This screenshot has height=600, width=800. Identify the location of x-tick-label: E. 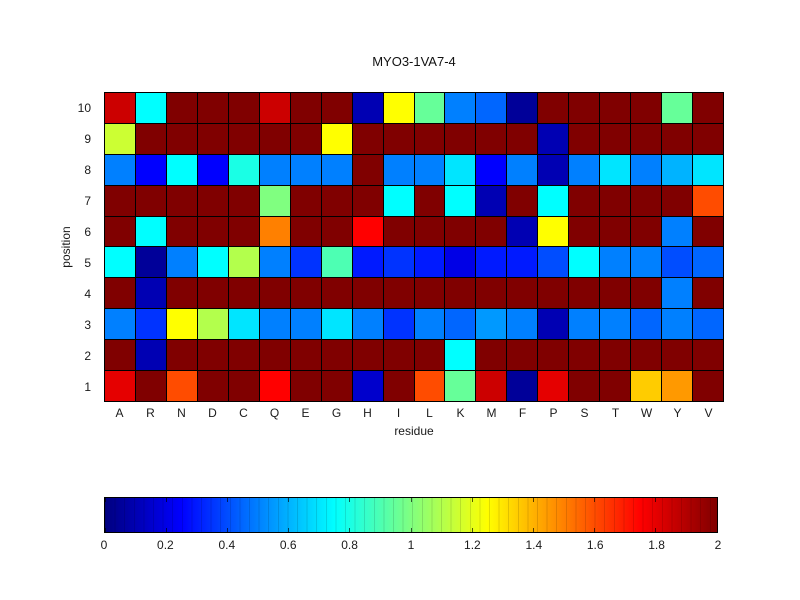
(305, 413).